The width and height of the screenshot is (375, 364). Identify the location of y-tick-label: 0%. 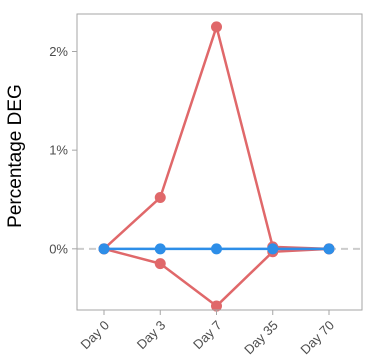
(58, 248).